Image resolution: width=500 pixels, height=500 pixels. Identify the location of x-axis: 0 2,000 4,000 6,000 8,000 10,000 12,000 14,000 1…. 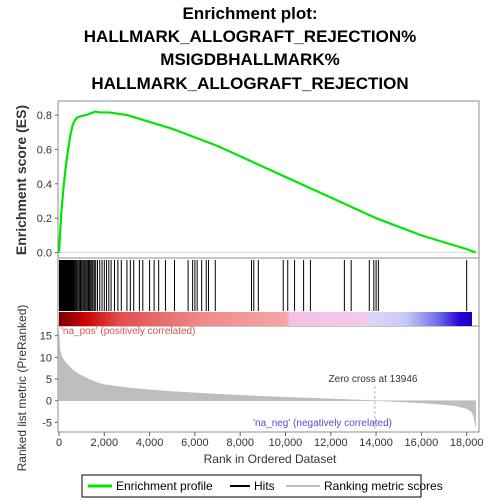
(270, 440).